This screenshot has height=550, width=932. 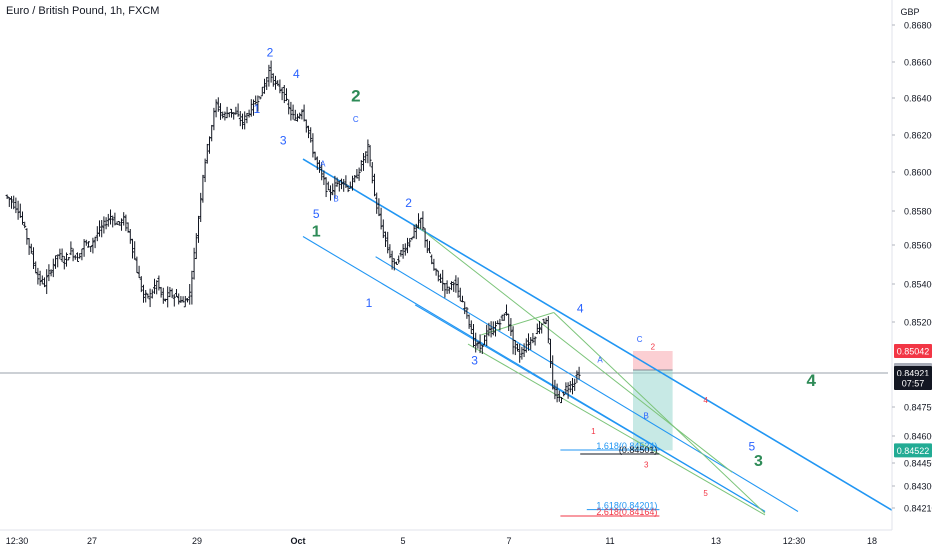 What do you see at coordinates (913, 374) in the screenshot?
I see `price-tag-label: 0.84921` at bounding box center [913, 374].